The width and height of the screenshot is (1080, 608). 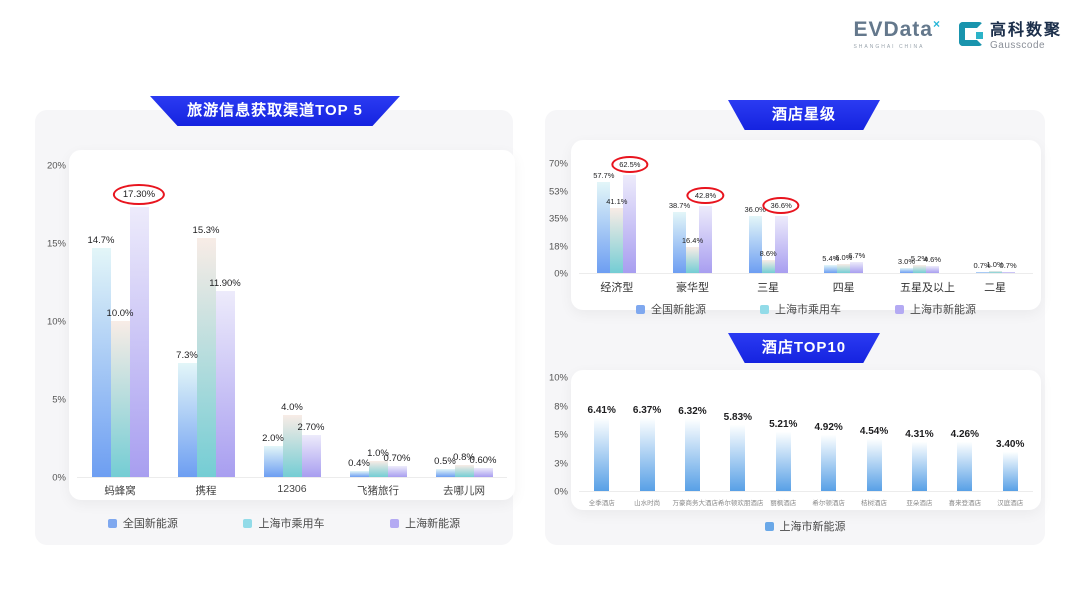 I want to click on bar: 36.0%, so click(x=755, y=239).